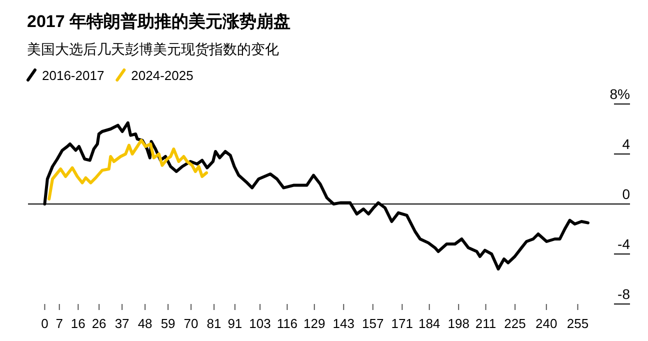 The width and height of the screenshot is (648, 341). What do you see at coordinates (99, 323) in the screenshot?
I see `x-tick-label: 26` at bounding box center [99, 323].